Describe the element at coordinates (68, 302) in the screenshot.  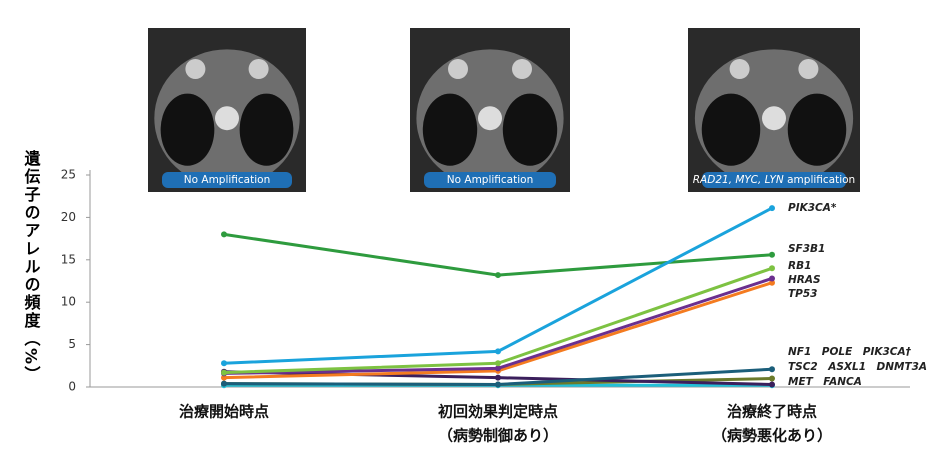
I see `y-tick-label: 10` at that location.